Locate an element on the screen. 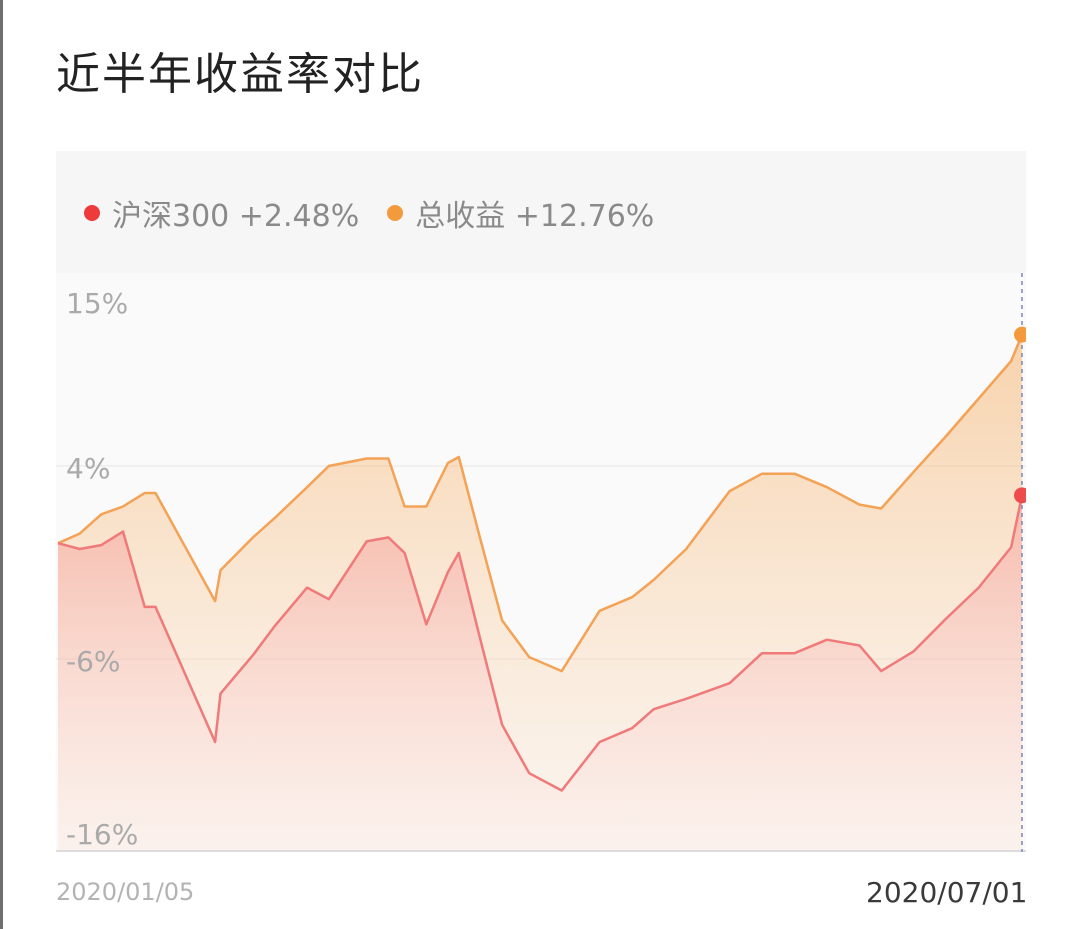  legend-dot-hs300 is located at coordinates (92, 213).